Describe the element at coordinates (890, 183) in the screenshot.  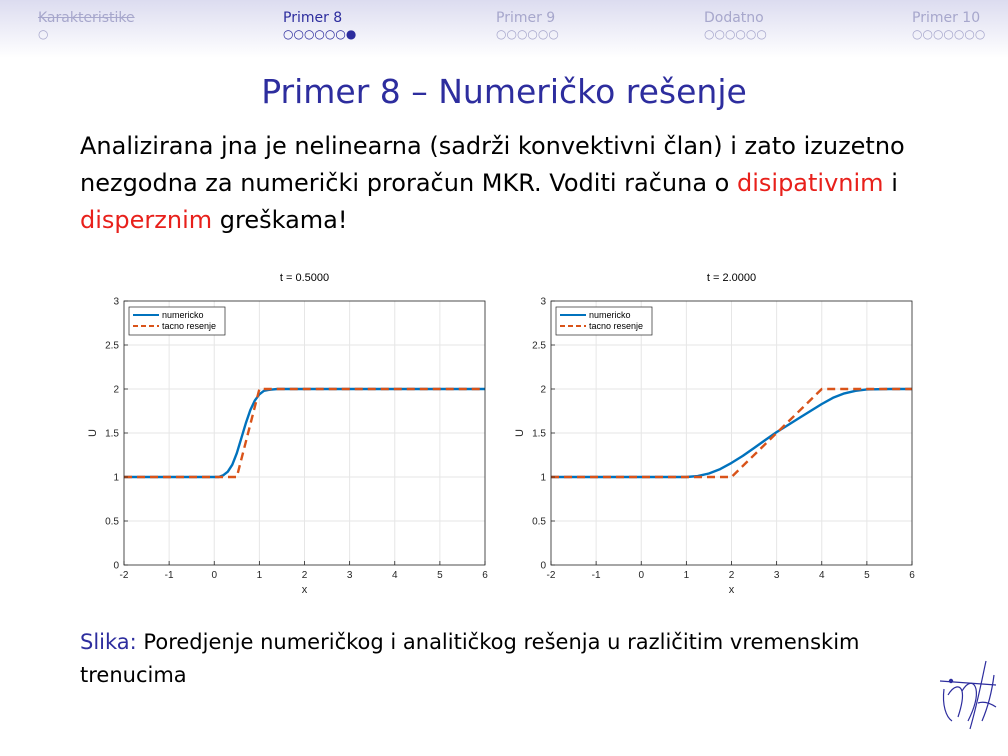
I see `paragraph-text: i` at that location.